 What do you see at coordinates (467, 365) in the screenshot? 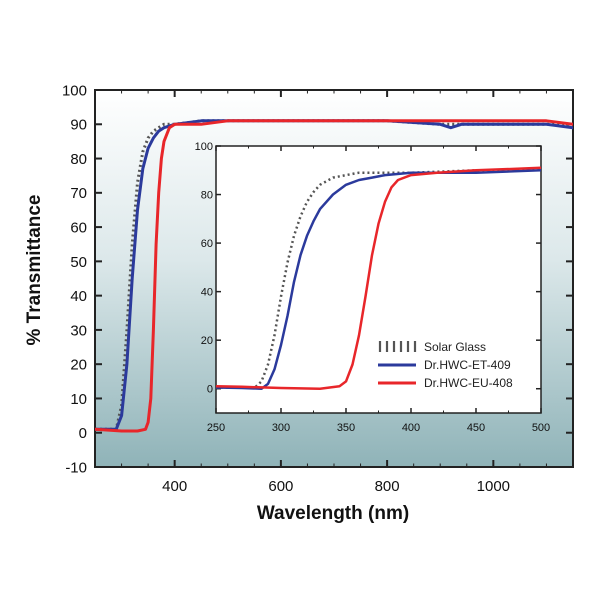
I see `legend-label-et-409: Dr.HWC-ET-409` at bounding box center [467, 365].